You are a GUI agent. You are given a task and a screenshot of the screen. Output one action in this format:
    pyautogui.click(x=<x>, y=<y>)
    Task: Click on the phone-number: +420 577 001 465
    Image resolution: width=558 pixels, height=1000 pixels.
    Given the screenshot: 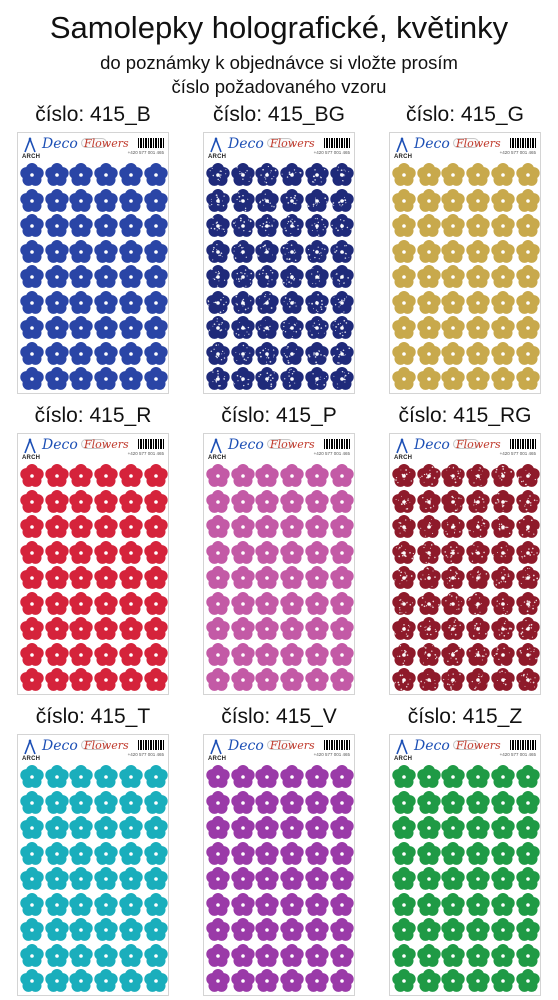 What is the action you would take?
    pyautogui.click(x=332, y=152)
    